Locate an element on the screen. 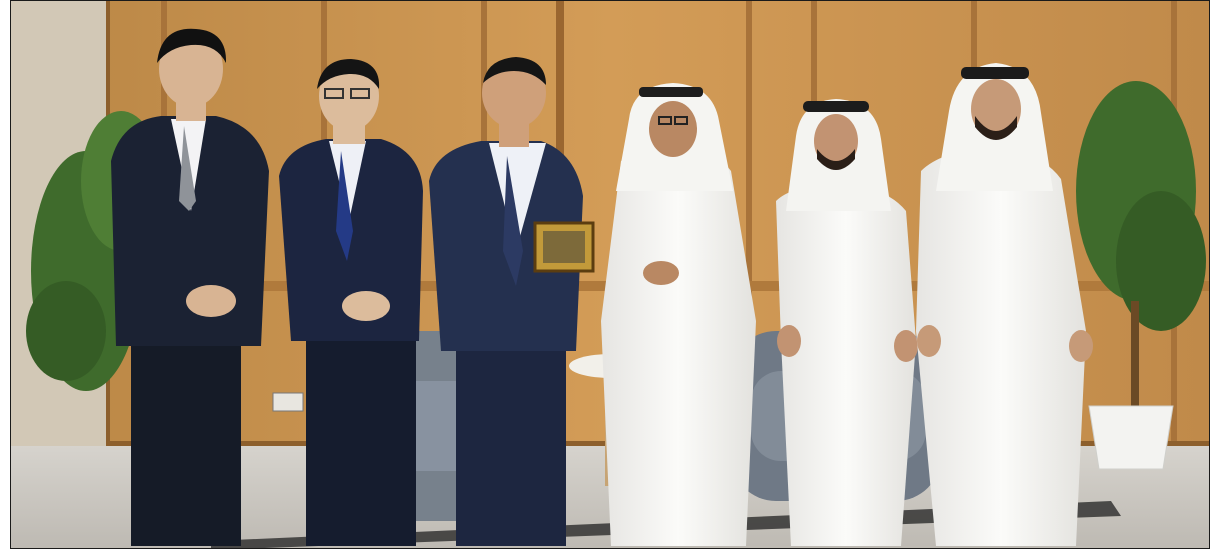 The height and width of the screenshot is (552, 1222). wall-socket is located at coordinates (288, 402).